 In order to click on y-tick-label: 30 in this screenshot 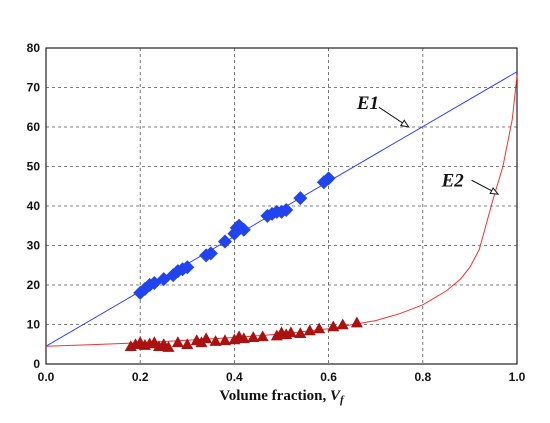, I will do `click(34, 246)`.